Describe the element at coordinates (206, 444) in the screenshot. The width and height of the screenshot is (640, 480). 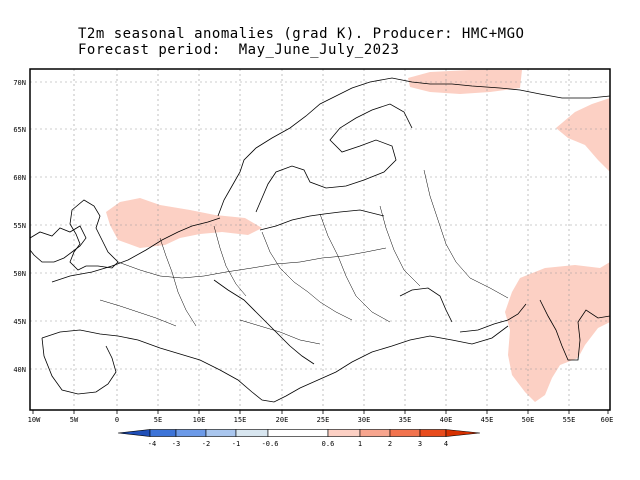
I see `colorbar-label: -2` at that location.